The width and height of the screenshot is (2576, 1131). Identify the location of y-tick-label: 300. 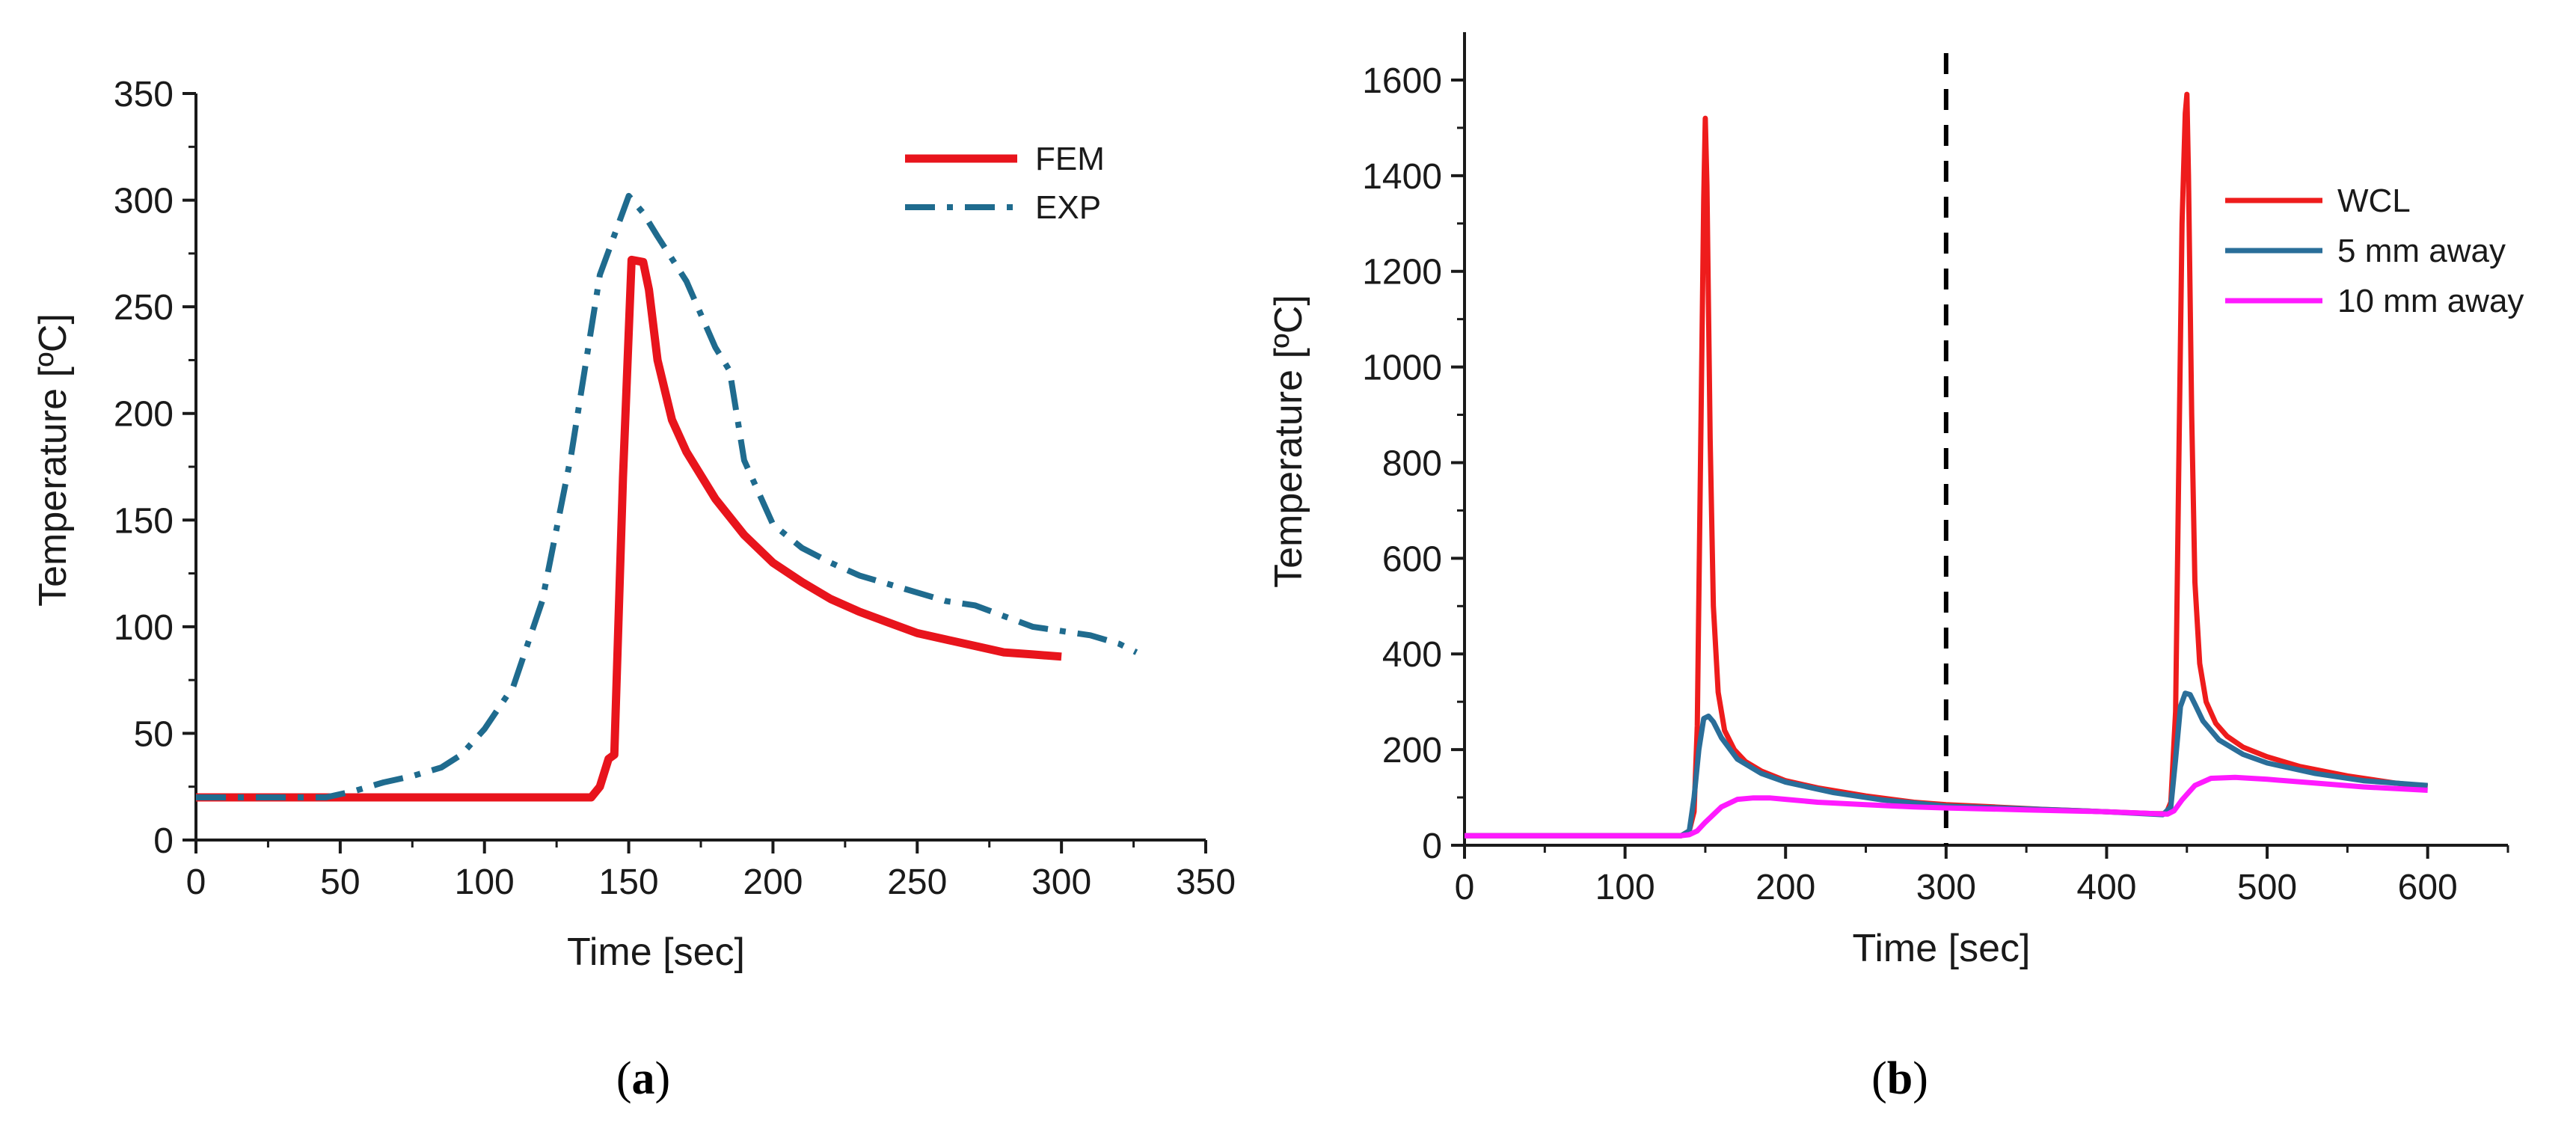
(144, 201).